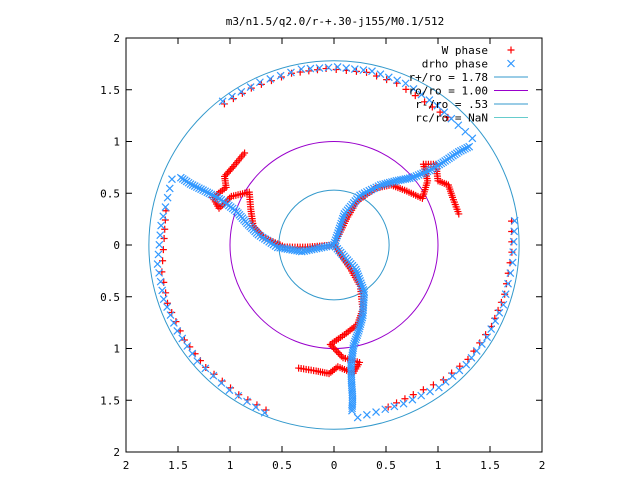  What do you see at coordinates (230, 465) in the screenshot?
I see `x-tick-label: 1` at bounding box center [230, 465].